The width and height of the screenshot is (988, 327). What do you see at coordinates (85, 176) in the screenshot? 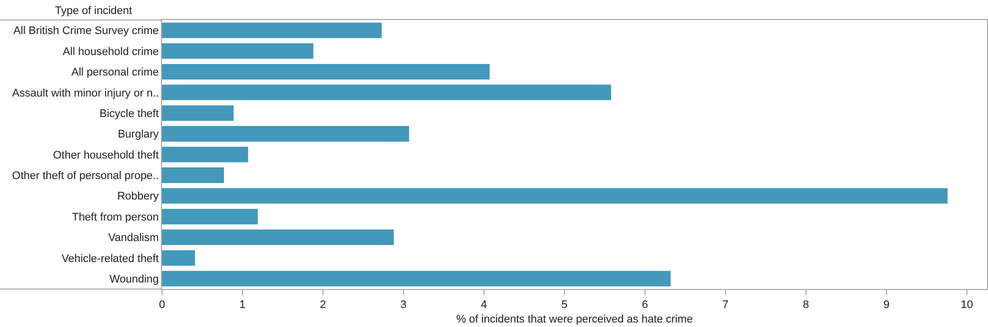
I see `y-tick-label: Other theft of personal prope..` at bounding box center [85, 176].